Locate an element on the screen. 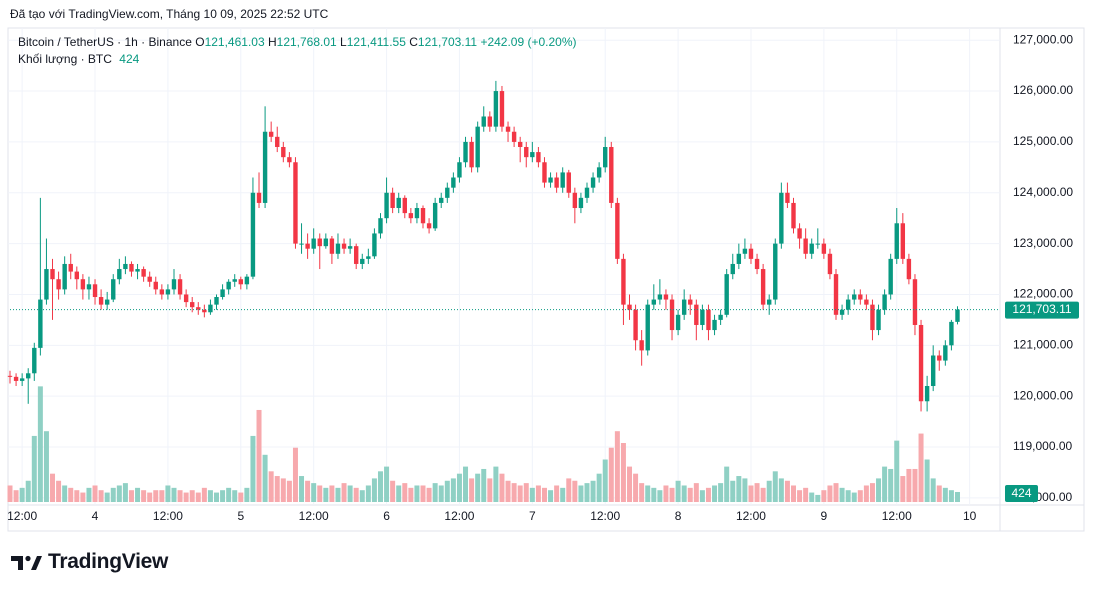  y-tick-label: 125,000.00 is located at coordinates (1043, 141).